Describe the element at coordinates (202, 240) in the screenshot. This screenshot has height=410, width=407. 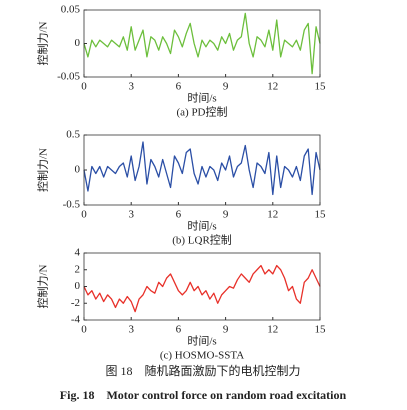
I see `subplot-caption: (b) LQR控制` at that location.